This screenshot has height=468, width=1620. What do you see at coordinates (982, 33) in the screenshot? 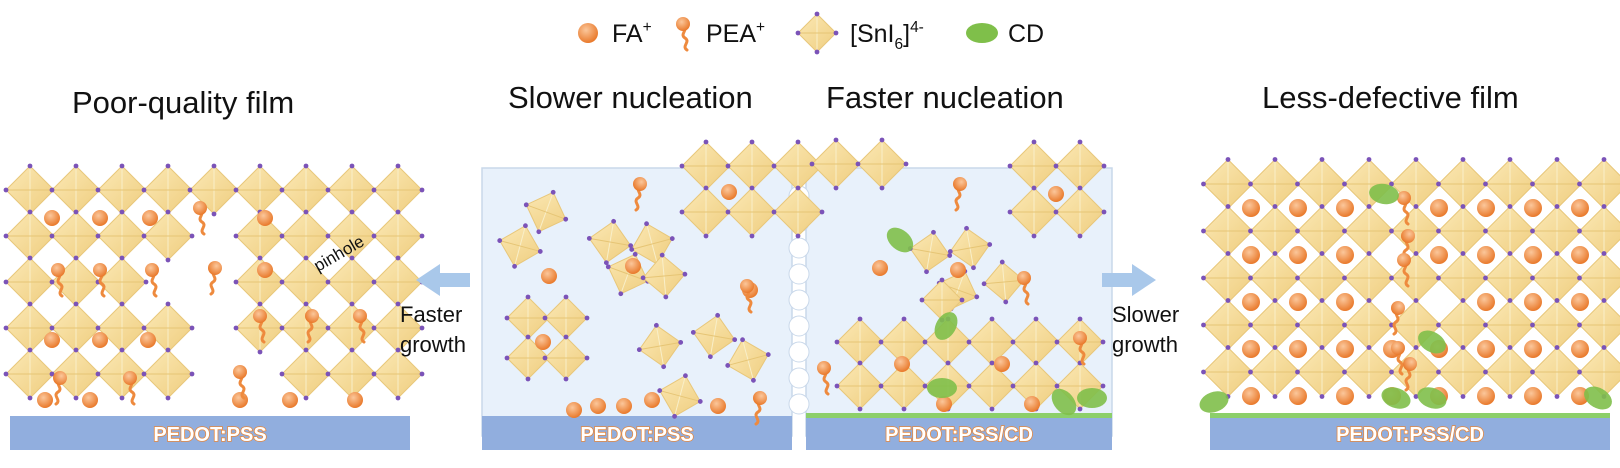
I see `cd-icon` at bounding box center [982, 33].